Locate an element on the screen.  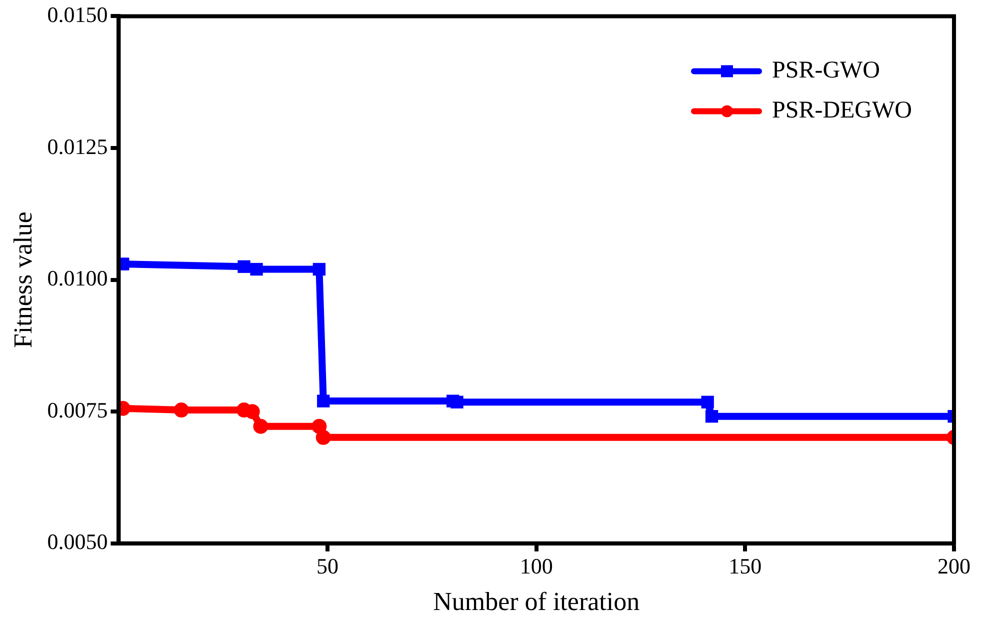
y-tick-label: 0.0100 is located at coordinates (77, 278).